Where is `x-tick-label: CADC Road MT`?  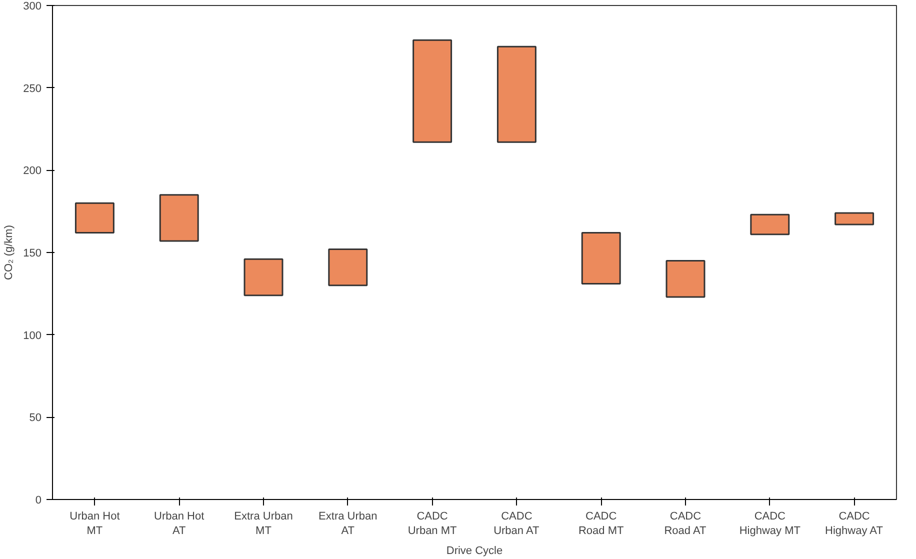 x-tick-label: CADC Road MT is located at coordinates (601, 523).